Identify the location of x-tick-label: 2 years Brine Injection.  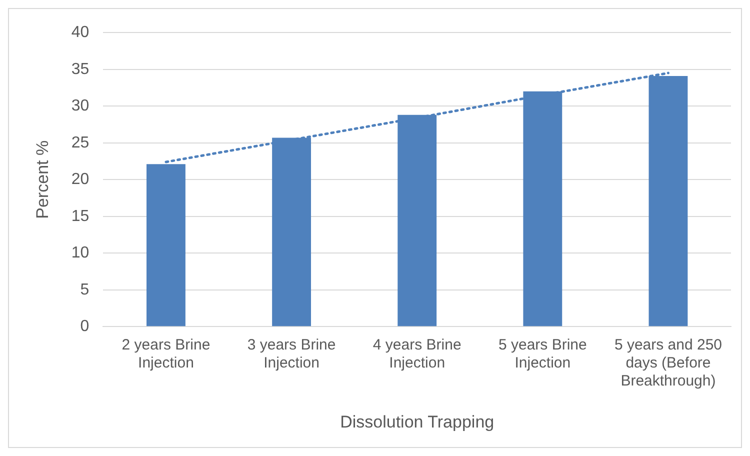
(166, 354).